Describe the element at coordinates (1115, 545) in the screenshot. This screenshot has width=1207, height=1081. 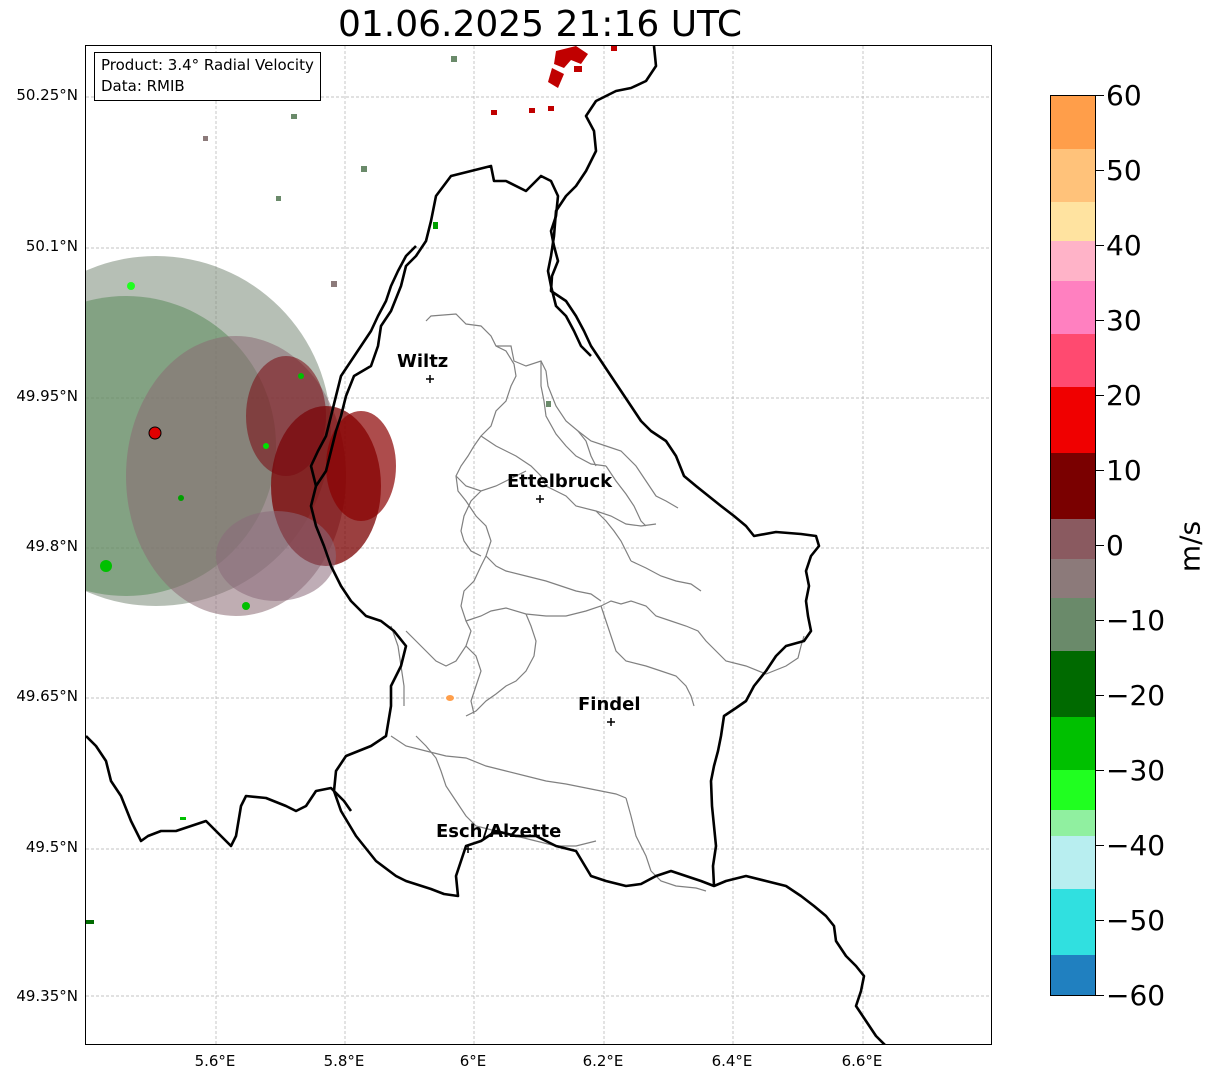
I see `colorbar-tick-0: 0` at that location.